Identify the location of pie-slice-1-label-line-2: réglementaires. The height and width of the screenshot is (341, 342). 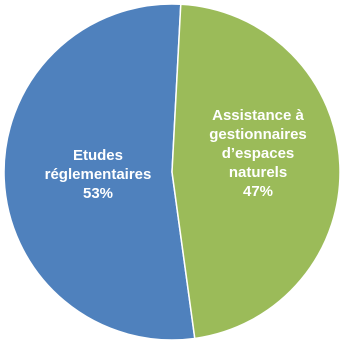
(98, 174).